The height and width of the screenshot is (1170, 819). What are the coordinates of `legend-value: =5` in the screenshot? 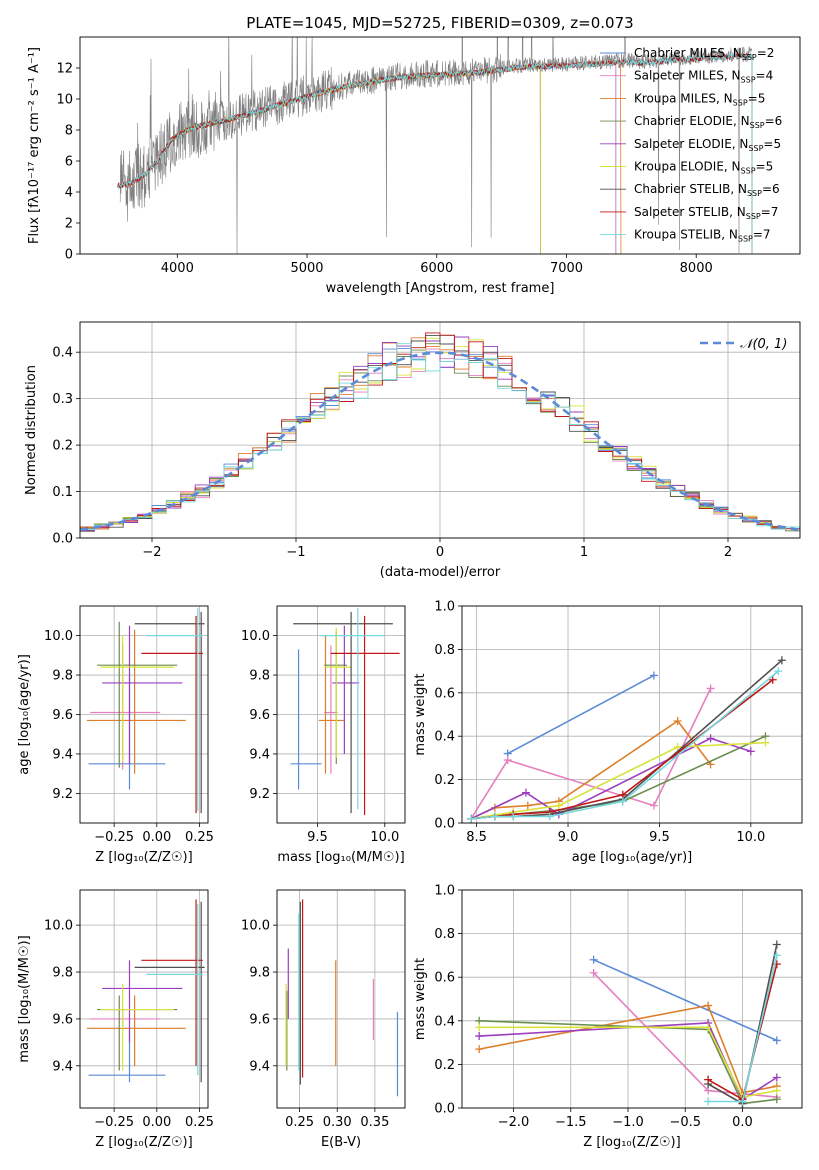 It's located at (772, 144).